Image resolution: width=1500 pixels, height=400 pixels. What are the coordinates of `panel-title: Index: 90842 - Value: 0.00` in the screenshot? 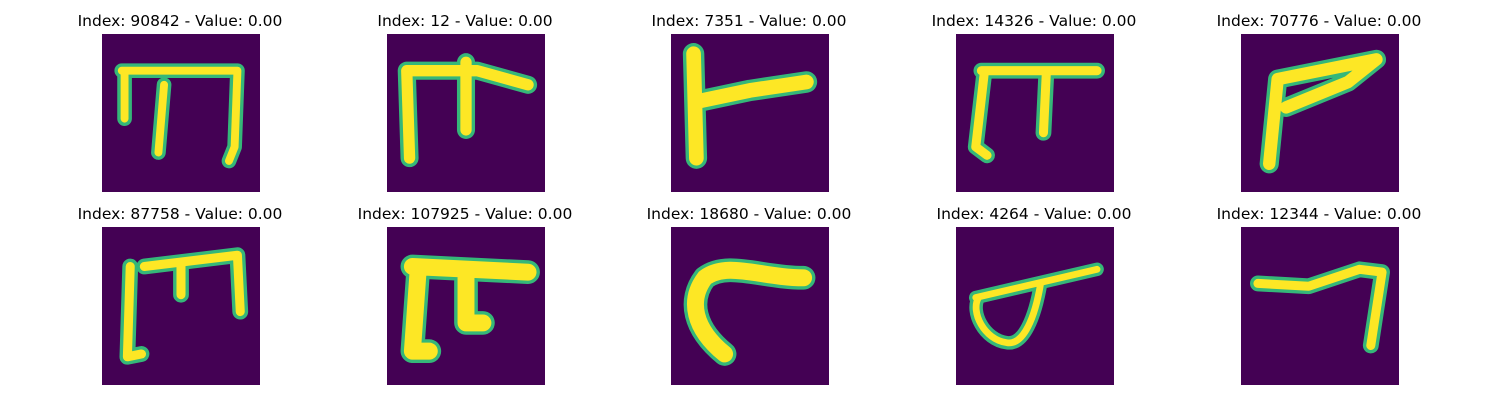 It's located at (180, 21).